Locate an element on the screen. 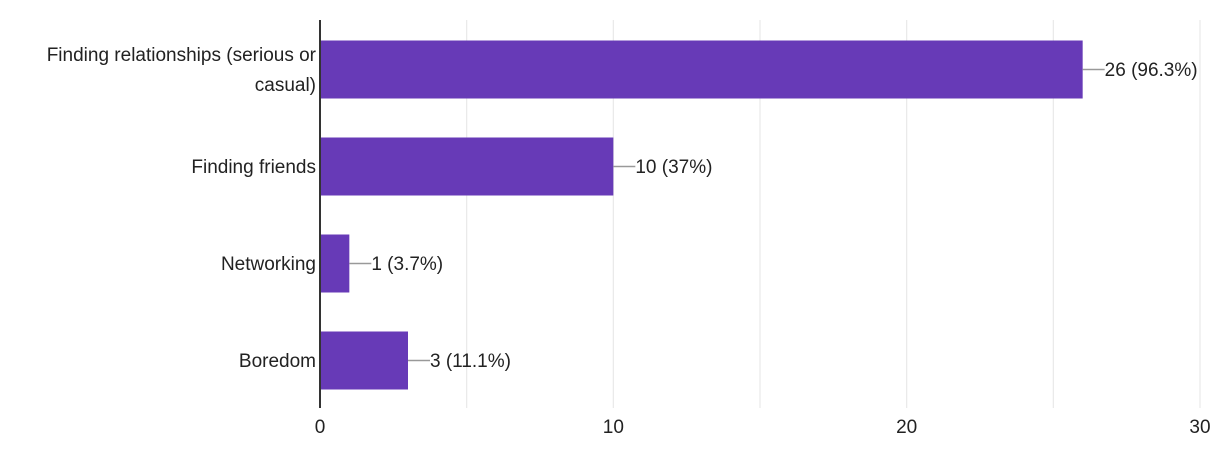 The height and width of the screenshot is (450, 1222). data-label: 26 (96.3%) is located at coordinates (1151, 70).